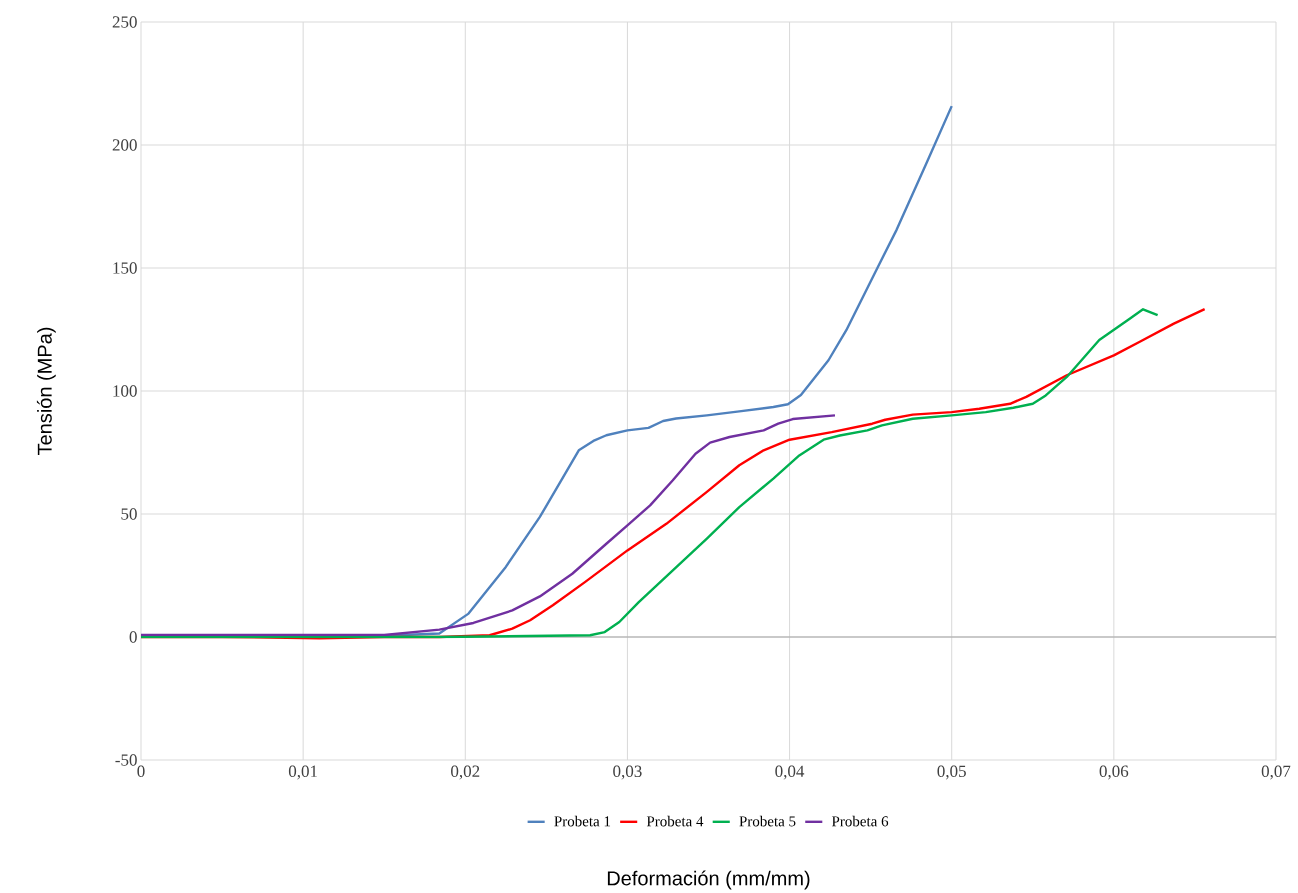 The height and width of the screenshot is (893, 1298). Describe the element at coordinates (1276, 772) in the screenshot. I see `x-tick-label: 0,07` at that location.